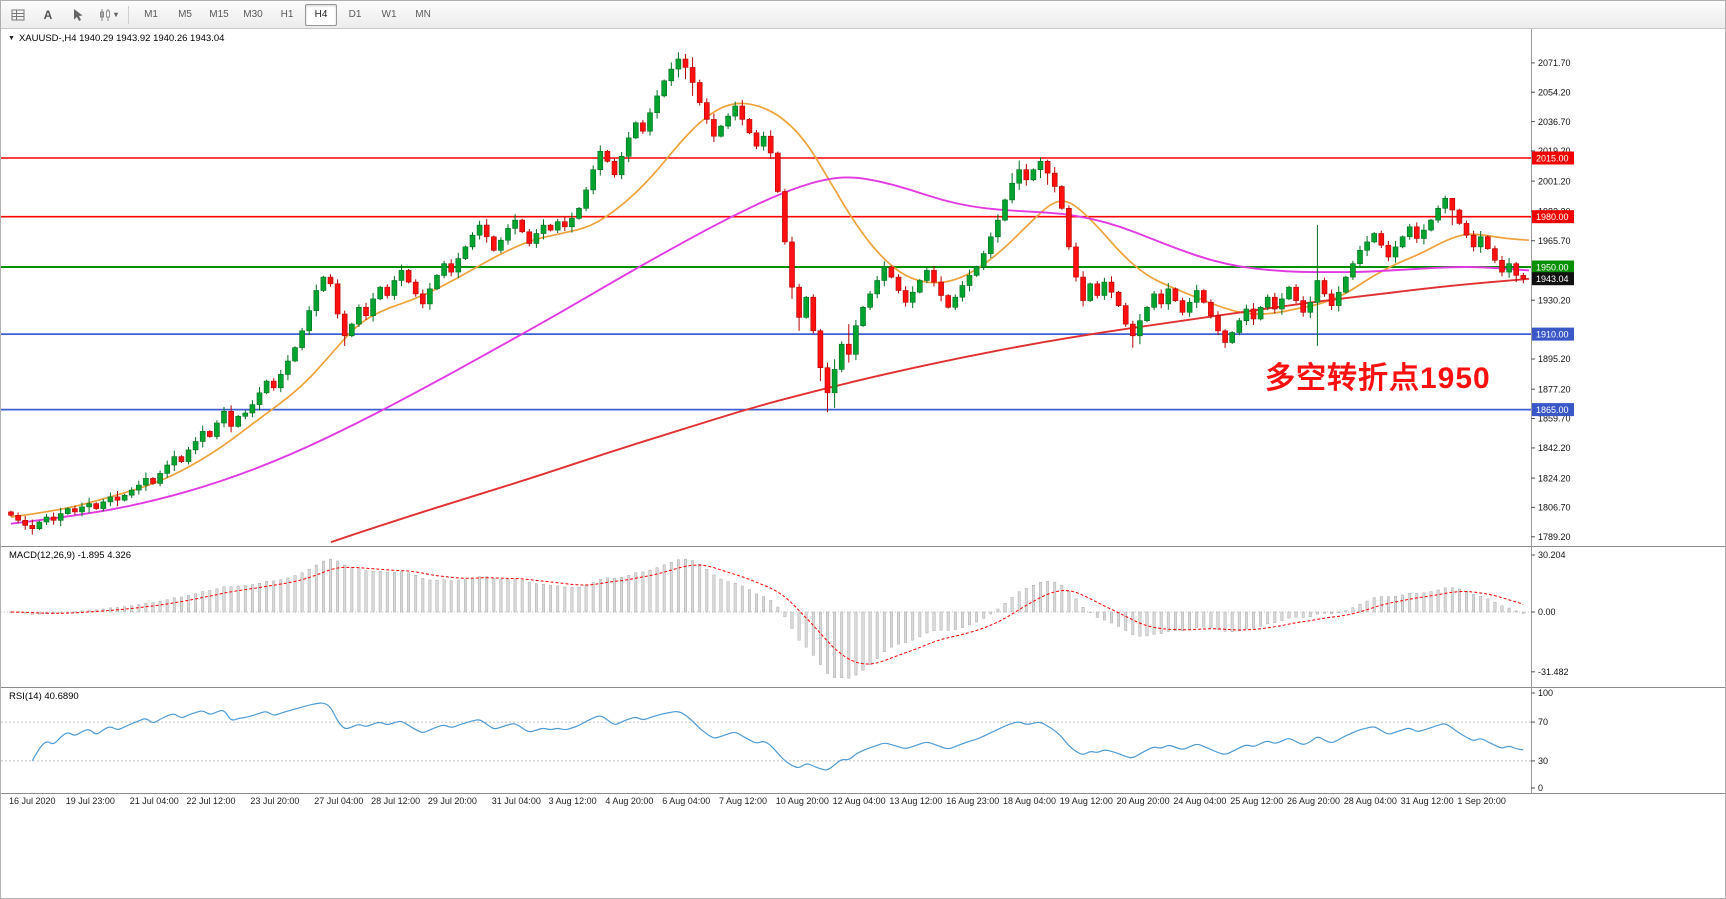 The width and height of the screenshot is (1726, 899). I want to click on svg-text: 1865.00, so click(1552, 410).